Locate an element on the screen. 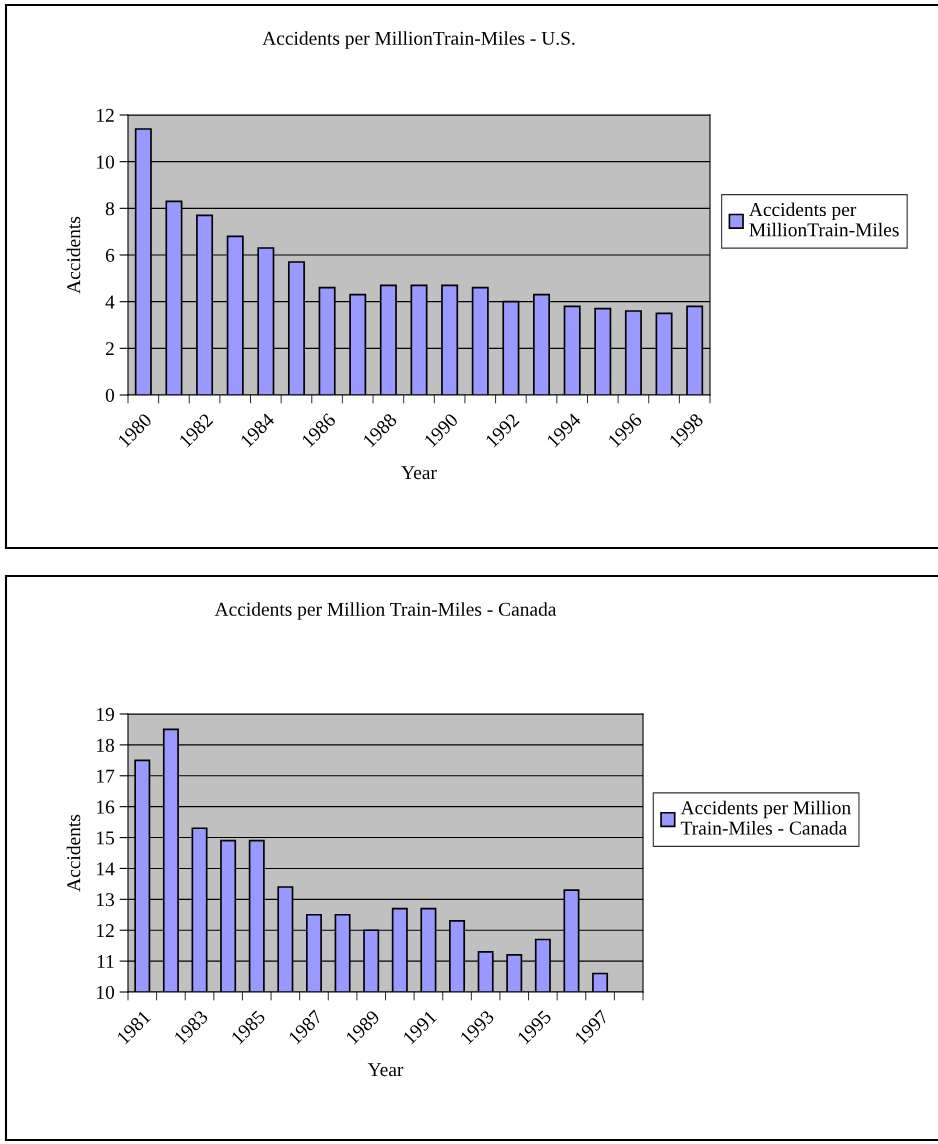 Image resolution: width=938 pixels, height=1144 pixels. y-tick-label: 17 is located at coordinates (106, 776).